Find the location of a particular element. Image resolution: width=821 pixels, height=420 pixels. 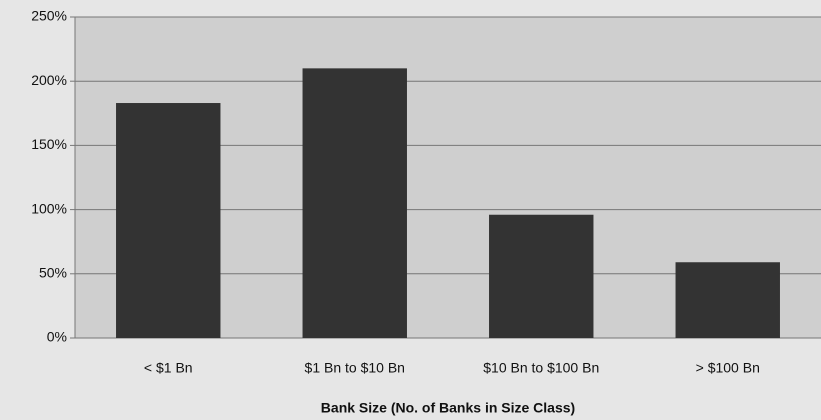

x-tick-label: > $100 Bn is located at coordinates (728, 368).